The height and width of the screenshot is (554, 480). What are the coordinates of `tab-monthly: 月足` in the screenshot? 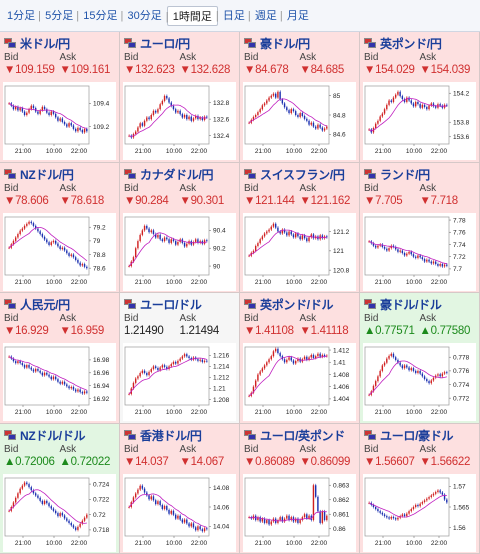 It's located at (297, 16).